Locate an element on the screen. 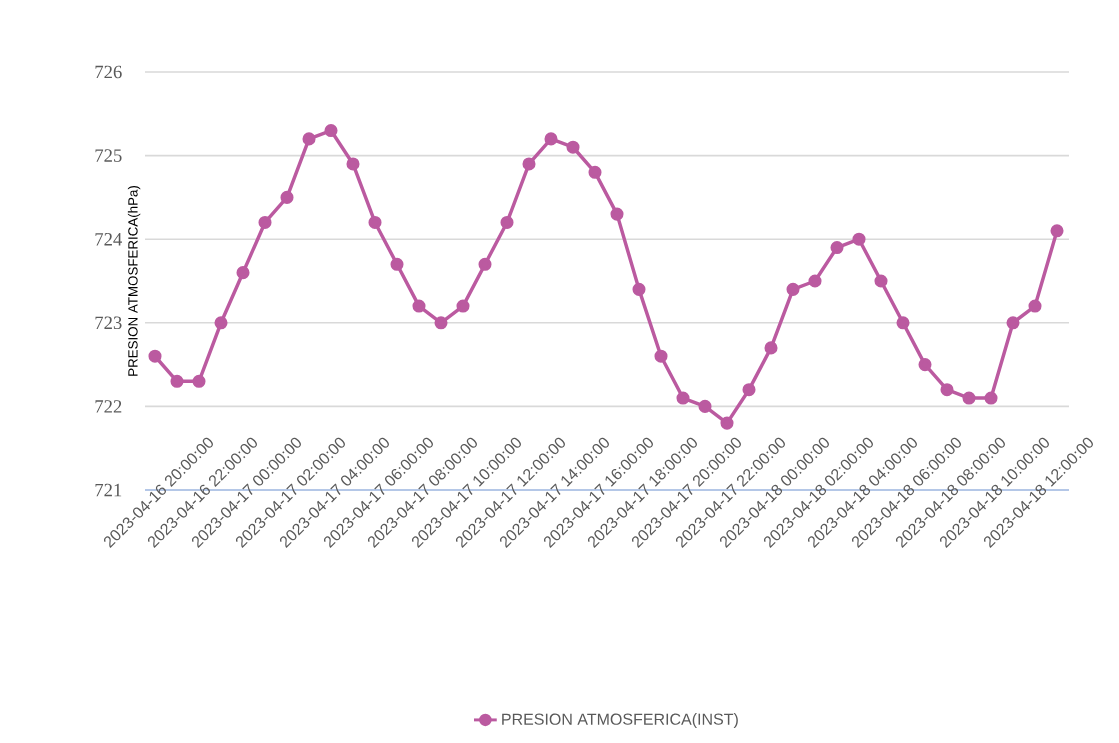  y-tick-label: 722 is located at coordinates (108, 406).